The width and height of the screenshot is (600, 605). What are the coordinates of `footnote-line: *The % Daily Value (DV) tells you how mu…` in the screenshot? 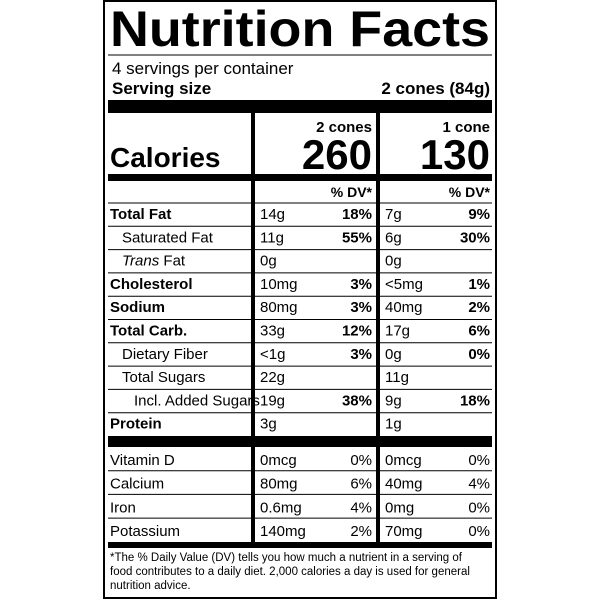 It's located at (286, 558).